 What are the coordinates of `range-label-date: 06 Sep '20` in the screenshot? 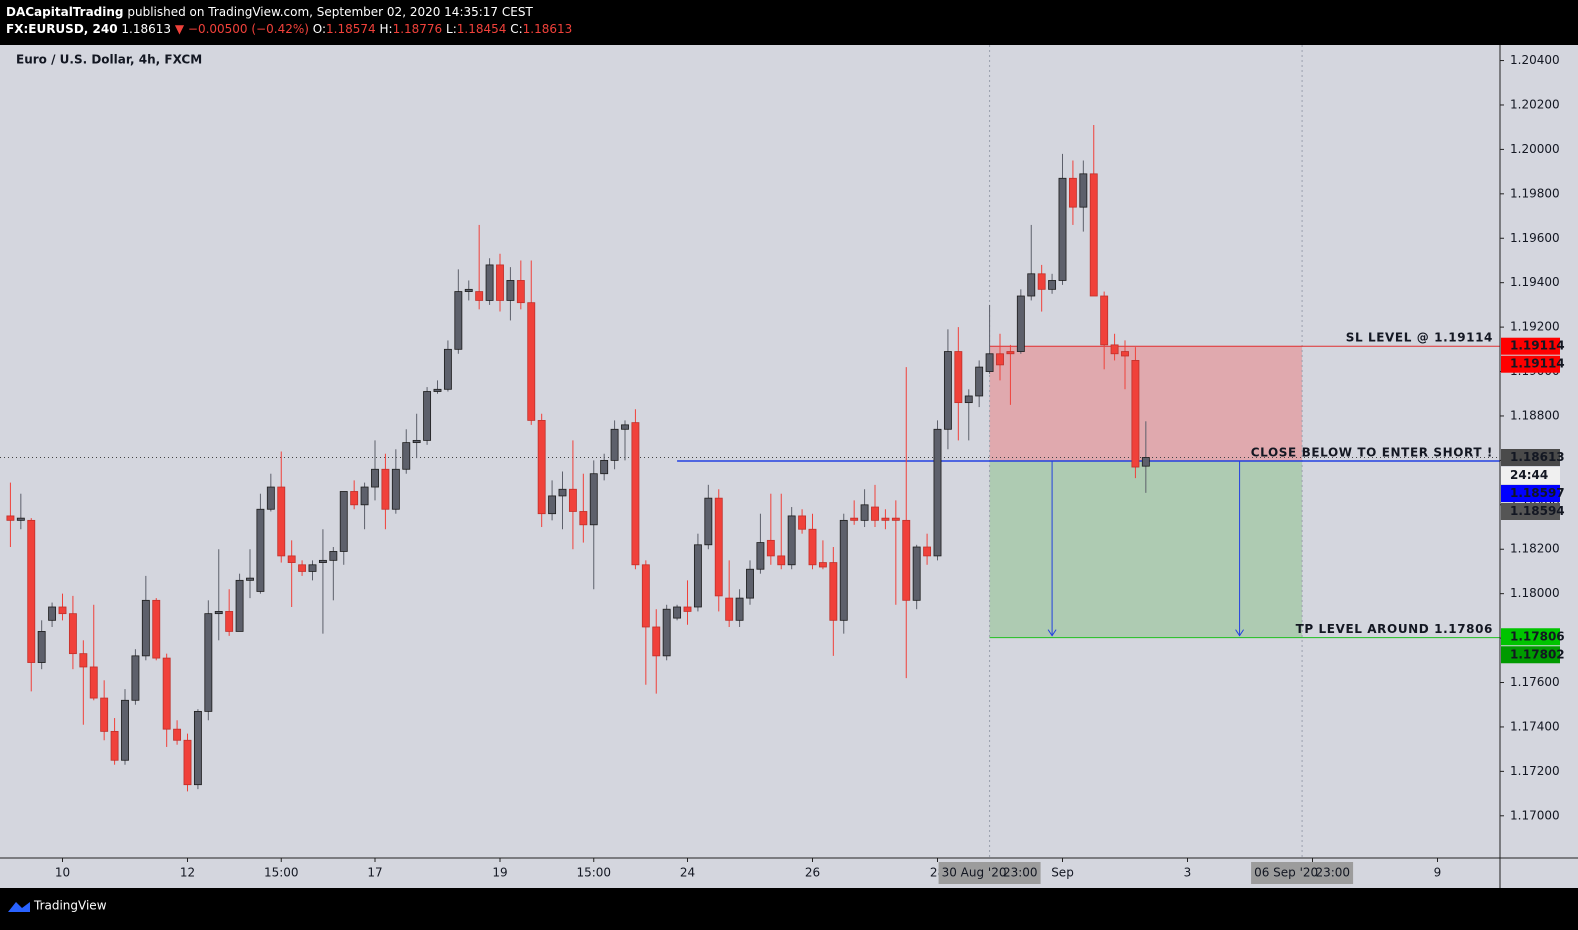 It's located at (1286, 873).